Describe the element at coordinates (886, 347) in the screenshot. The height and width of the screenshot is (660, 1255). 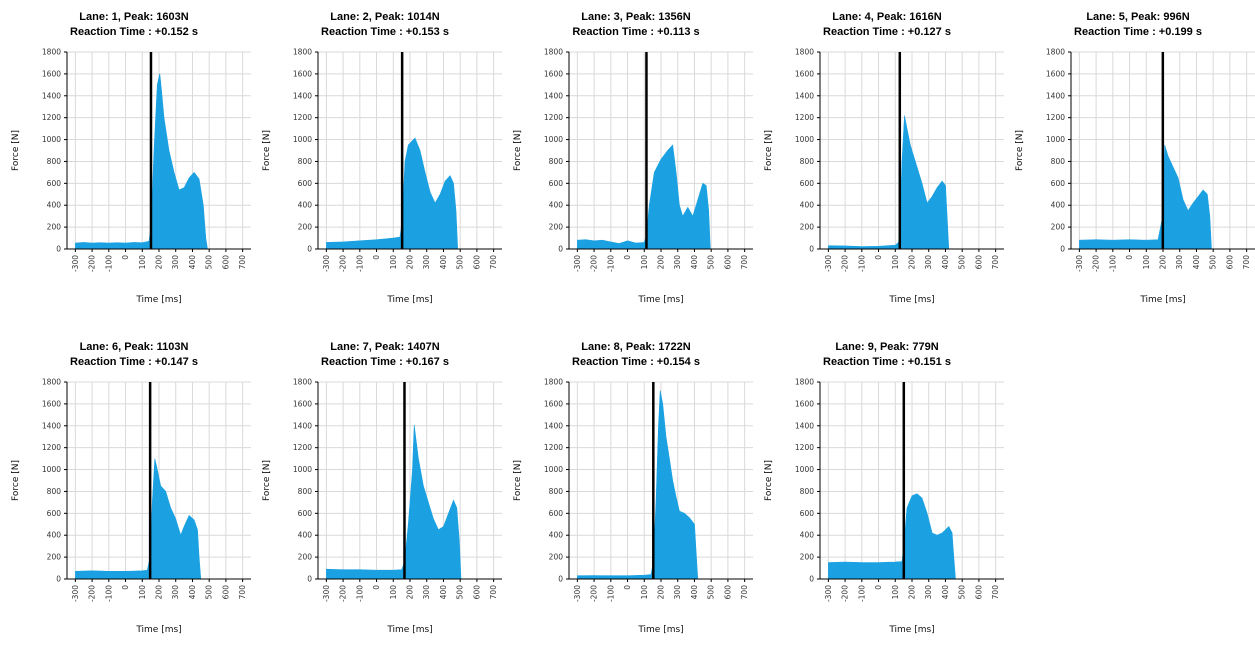
I see `chart-title: Lane: 9, Peak: 779N` at that location.